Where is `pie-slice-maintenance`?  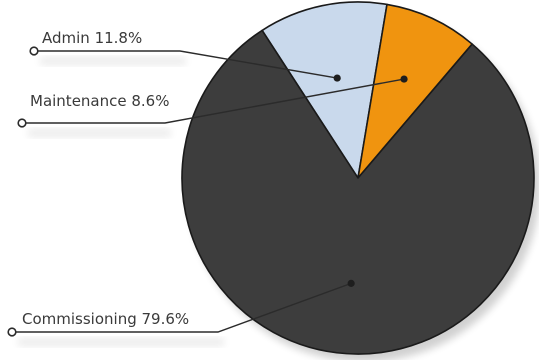
pie-slice-maintenance is located at coordinates (415, 91).